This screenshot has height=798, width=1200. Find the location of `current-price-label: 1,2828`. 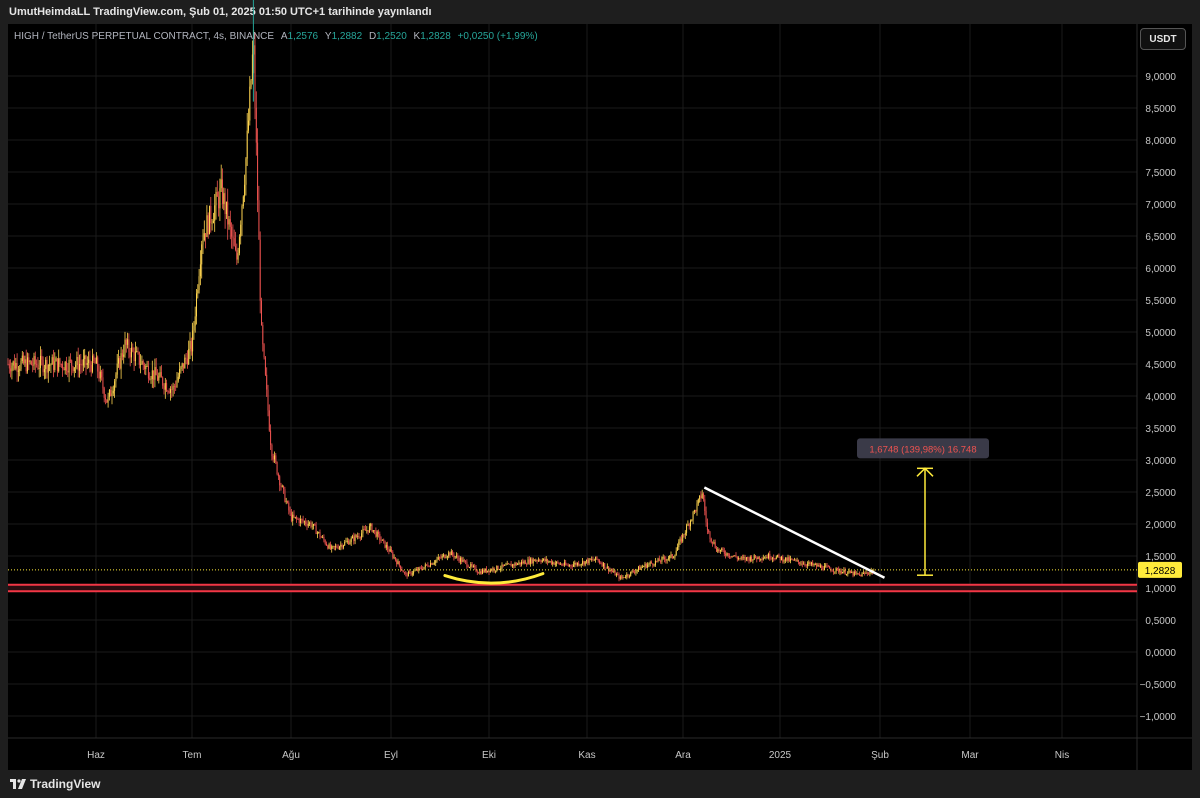

current-price-label: 1,2828 is located at coordinates (1160, 571).